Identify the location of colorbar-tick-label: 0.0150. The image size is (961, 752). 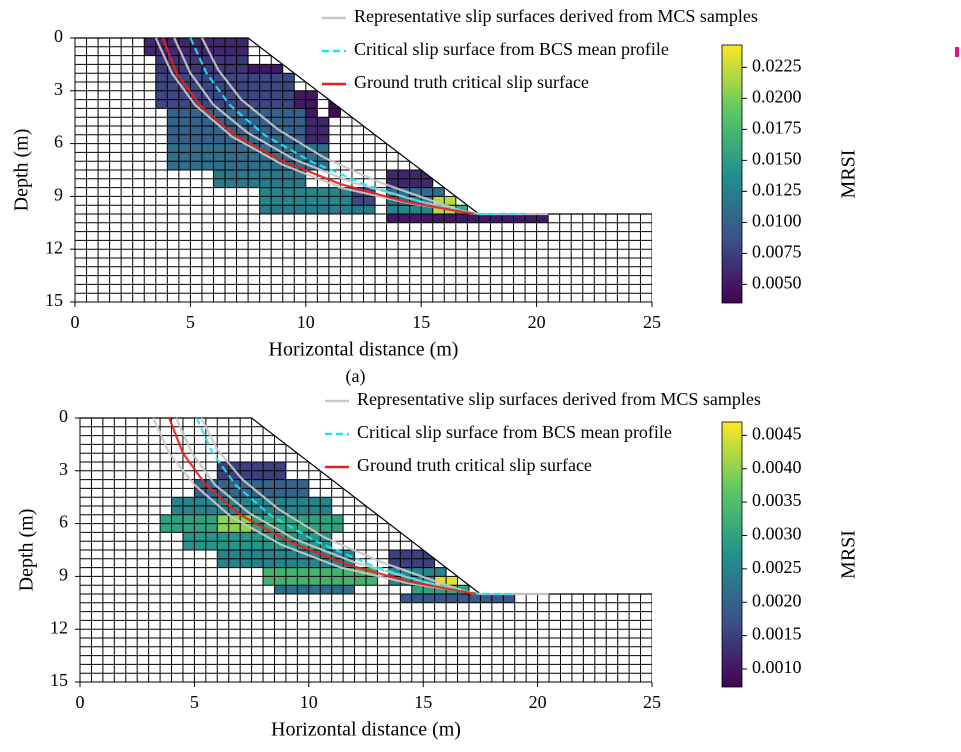
(777, 158).